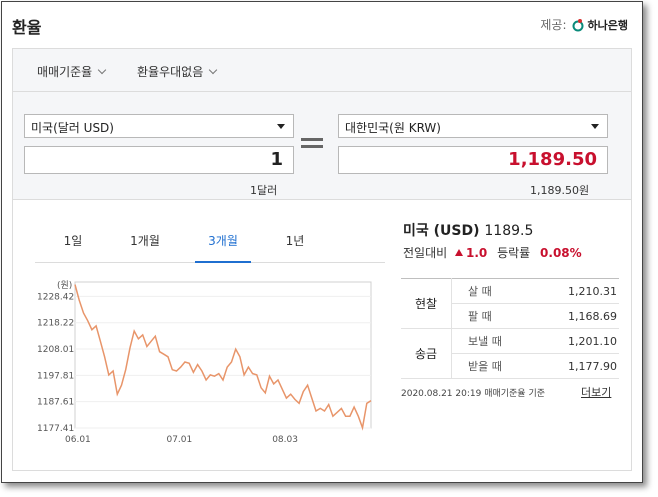  Describe the element at coordinates (55, 350) in the screenshot. I see `y-tick-label: 1208.01` at that location.